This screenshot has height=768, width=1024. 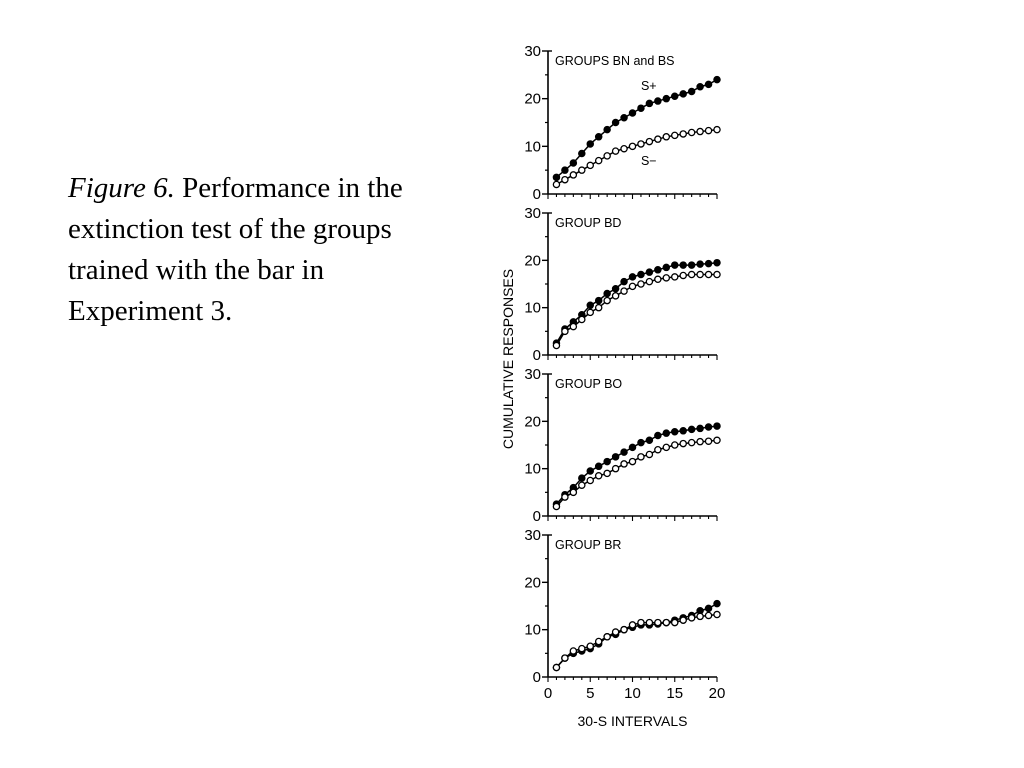 I want to click on panel-title: GROUP BR, so click(x=588, y=545).